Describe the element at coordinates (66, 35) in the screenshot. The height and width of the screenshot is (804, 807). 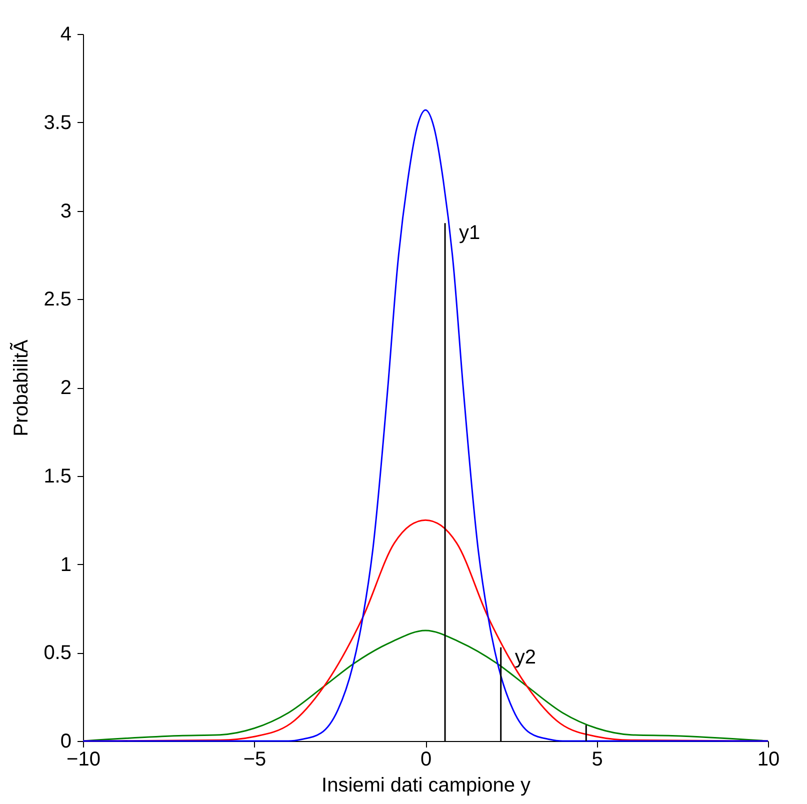
I see `y-tick-label: 4` at that location.